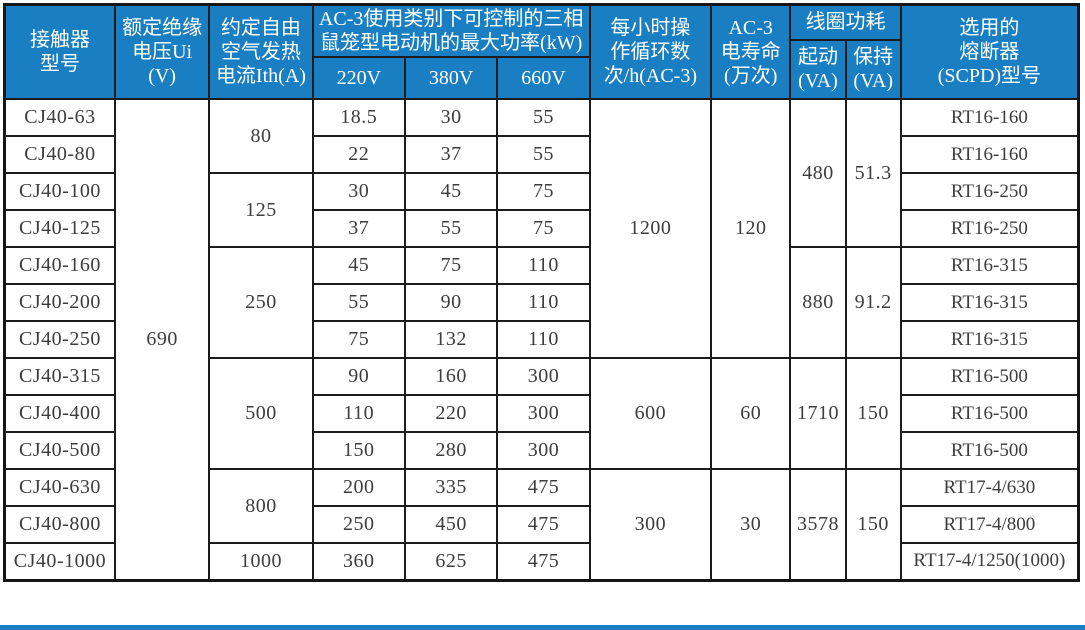 This screenshot has width=1085, height=630. I want to click on table-row: CJ40-100 125 30 45 75 RT16-250, so click(541, 210).